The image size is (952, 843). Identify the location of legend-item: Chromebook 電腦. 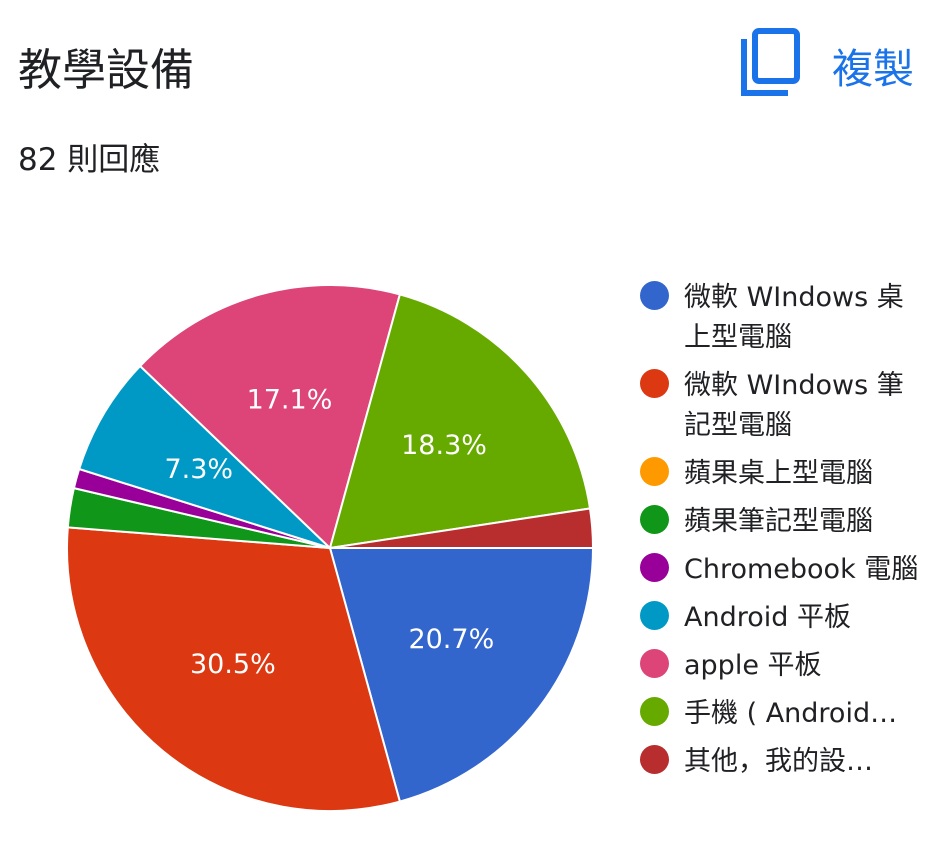
(790, 570).